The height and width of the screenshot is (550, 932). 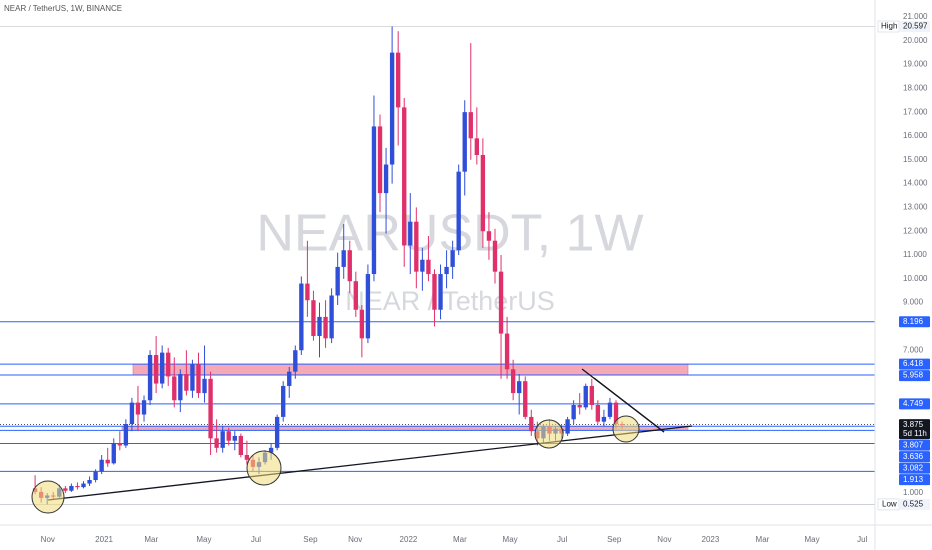 I want to click on high-value-box, so click(x=915, y=26).